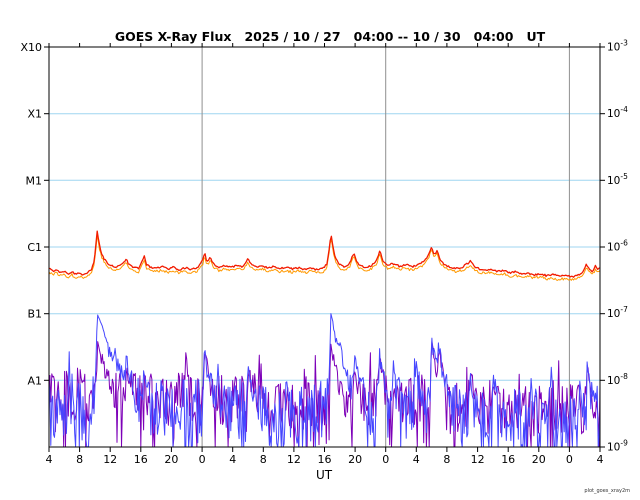  What do you see at coordinates (34, 180) in the screenshot?
I see `y-left-label: M1` at bounding box center [34, 180].